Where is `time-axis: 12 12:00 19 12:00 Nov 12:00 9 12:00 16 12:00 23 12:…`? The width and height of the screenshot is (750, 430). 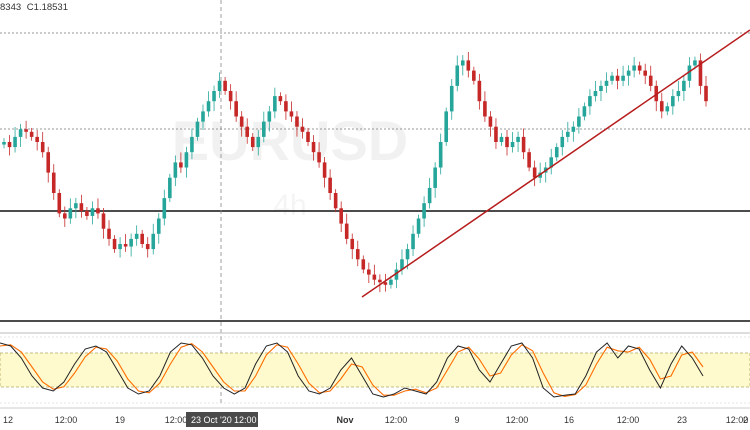
time-axis: 12 12:00 19 12:00 Nov 12:00 9 12:00 16 12:00 23 12:… is located at coordinates (375, 420).